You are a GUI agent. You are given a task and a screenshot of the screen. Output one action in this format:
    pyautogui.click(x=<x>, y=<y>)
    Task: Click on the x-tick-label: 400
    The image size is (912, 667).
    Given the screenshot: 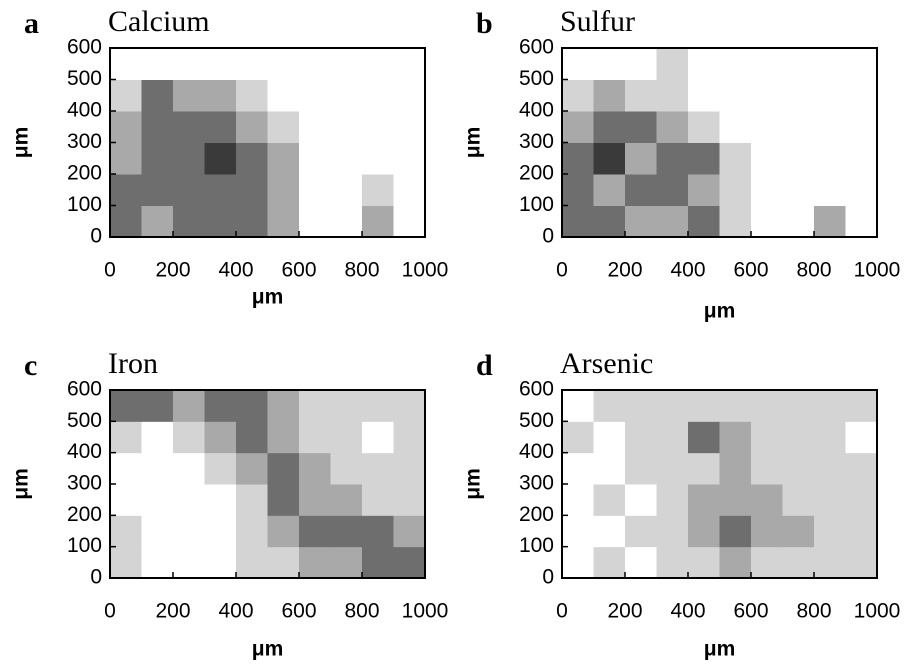 What is the action you would take?
    pyautogui.click(x=687, y=270)
    